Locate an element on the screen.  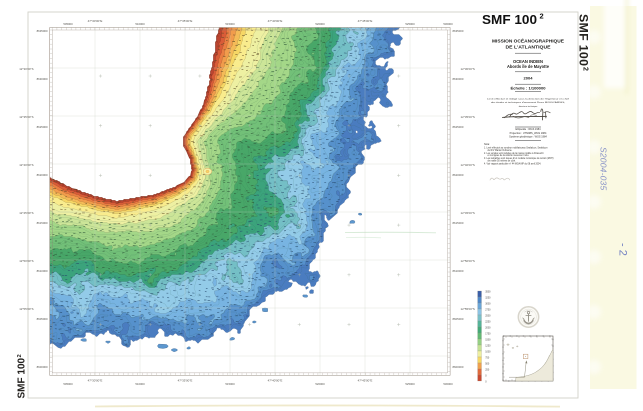
svg-text: 1000 is located at coordinates (488, 352).